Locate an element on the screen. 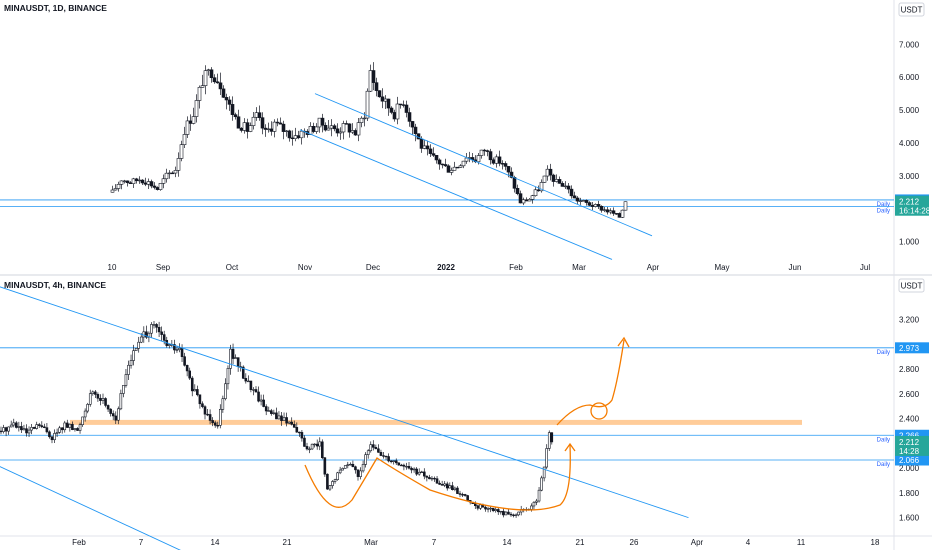  cup-arrow-head is located at coordinates (570, 447).